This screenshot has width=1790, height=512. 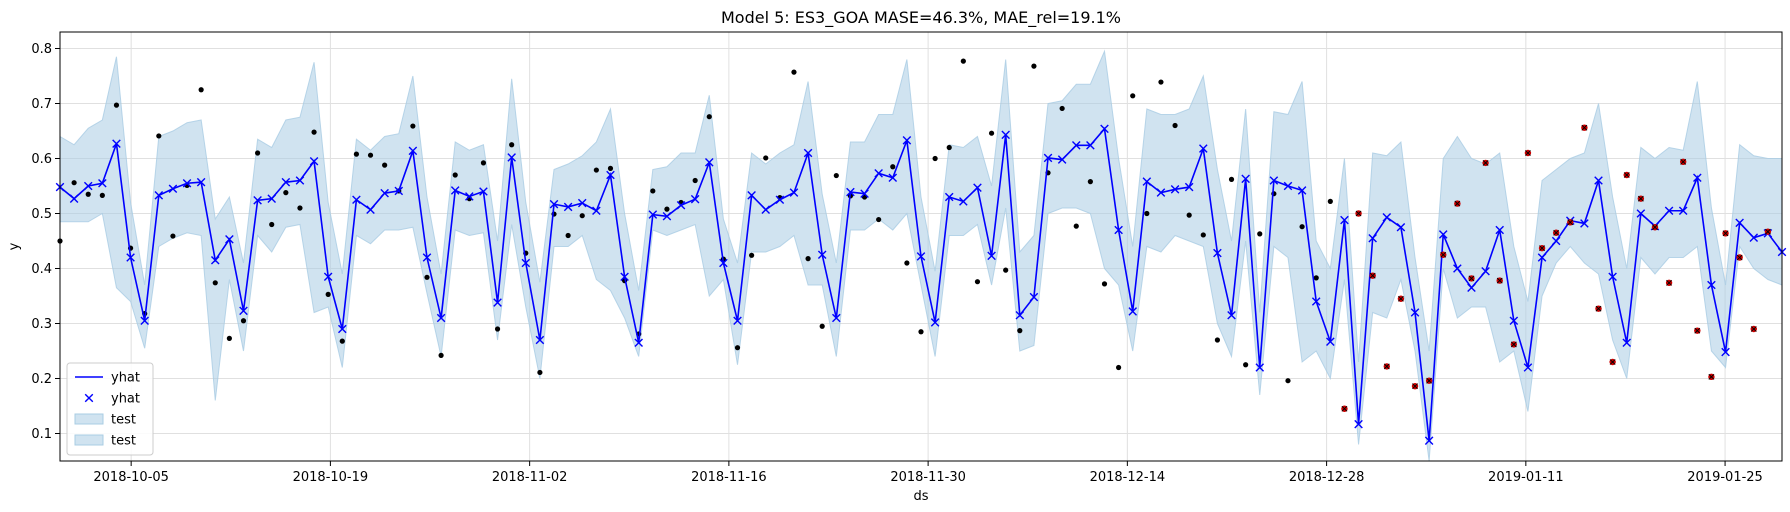 What do you see at coordinates (89, 440) in the screenshot?
I see `legend-band-swatch` at bounding box center [89, 440].